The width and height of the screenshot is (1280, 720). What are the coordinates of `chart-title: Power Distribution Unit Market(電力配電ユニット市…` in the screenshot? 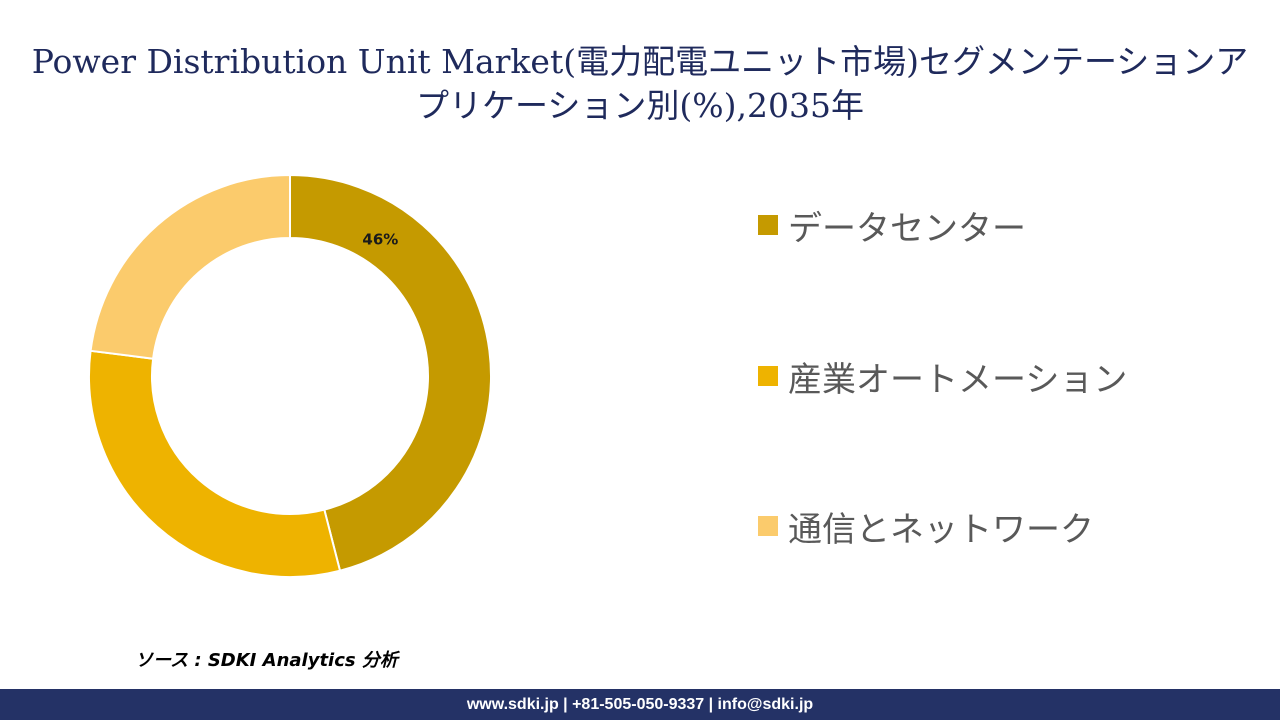 It's located at (640, 83).